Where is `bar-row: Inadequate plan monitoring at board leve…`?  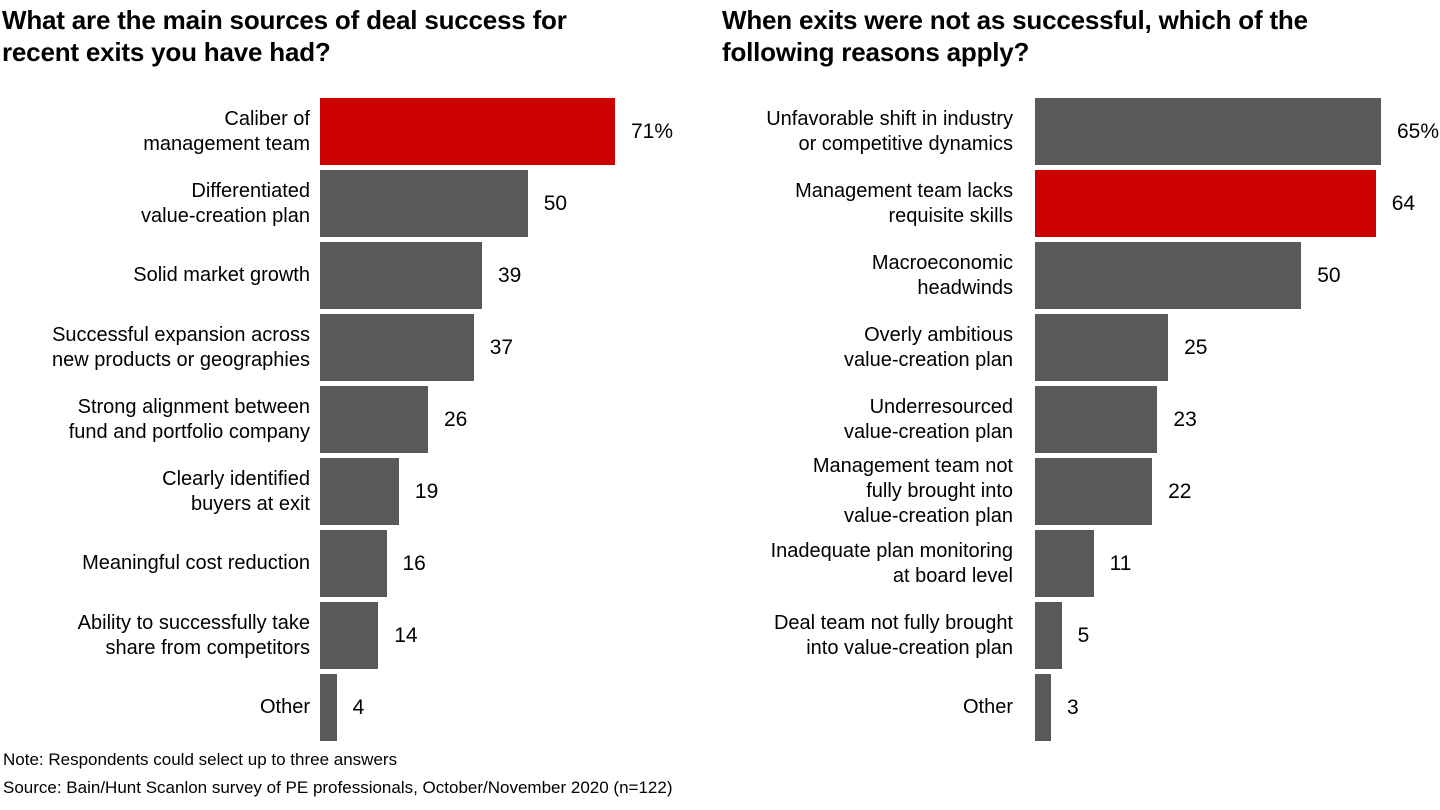
bar-row: Inadequate plan monitoring at board leve… is located at coordinates (1080, 563).